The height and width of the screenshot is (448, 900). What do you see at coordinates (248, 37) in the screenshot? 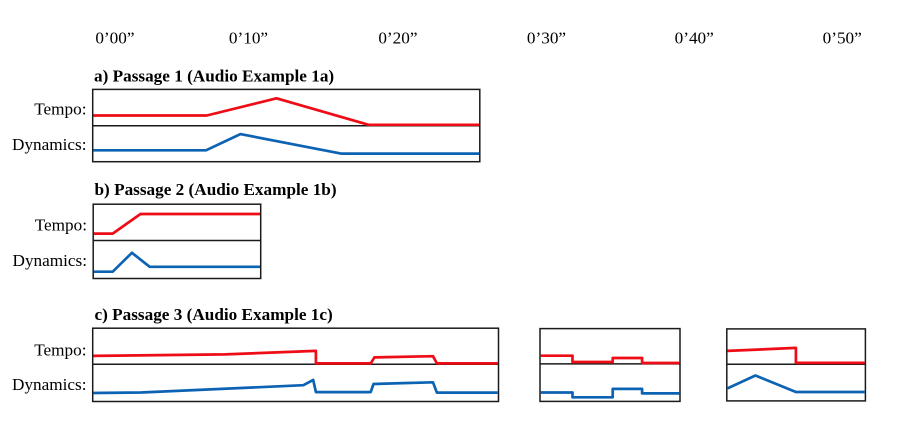
I see `svg-text: 0’10”` at bounding box center [248, 37].